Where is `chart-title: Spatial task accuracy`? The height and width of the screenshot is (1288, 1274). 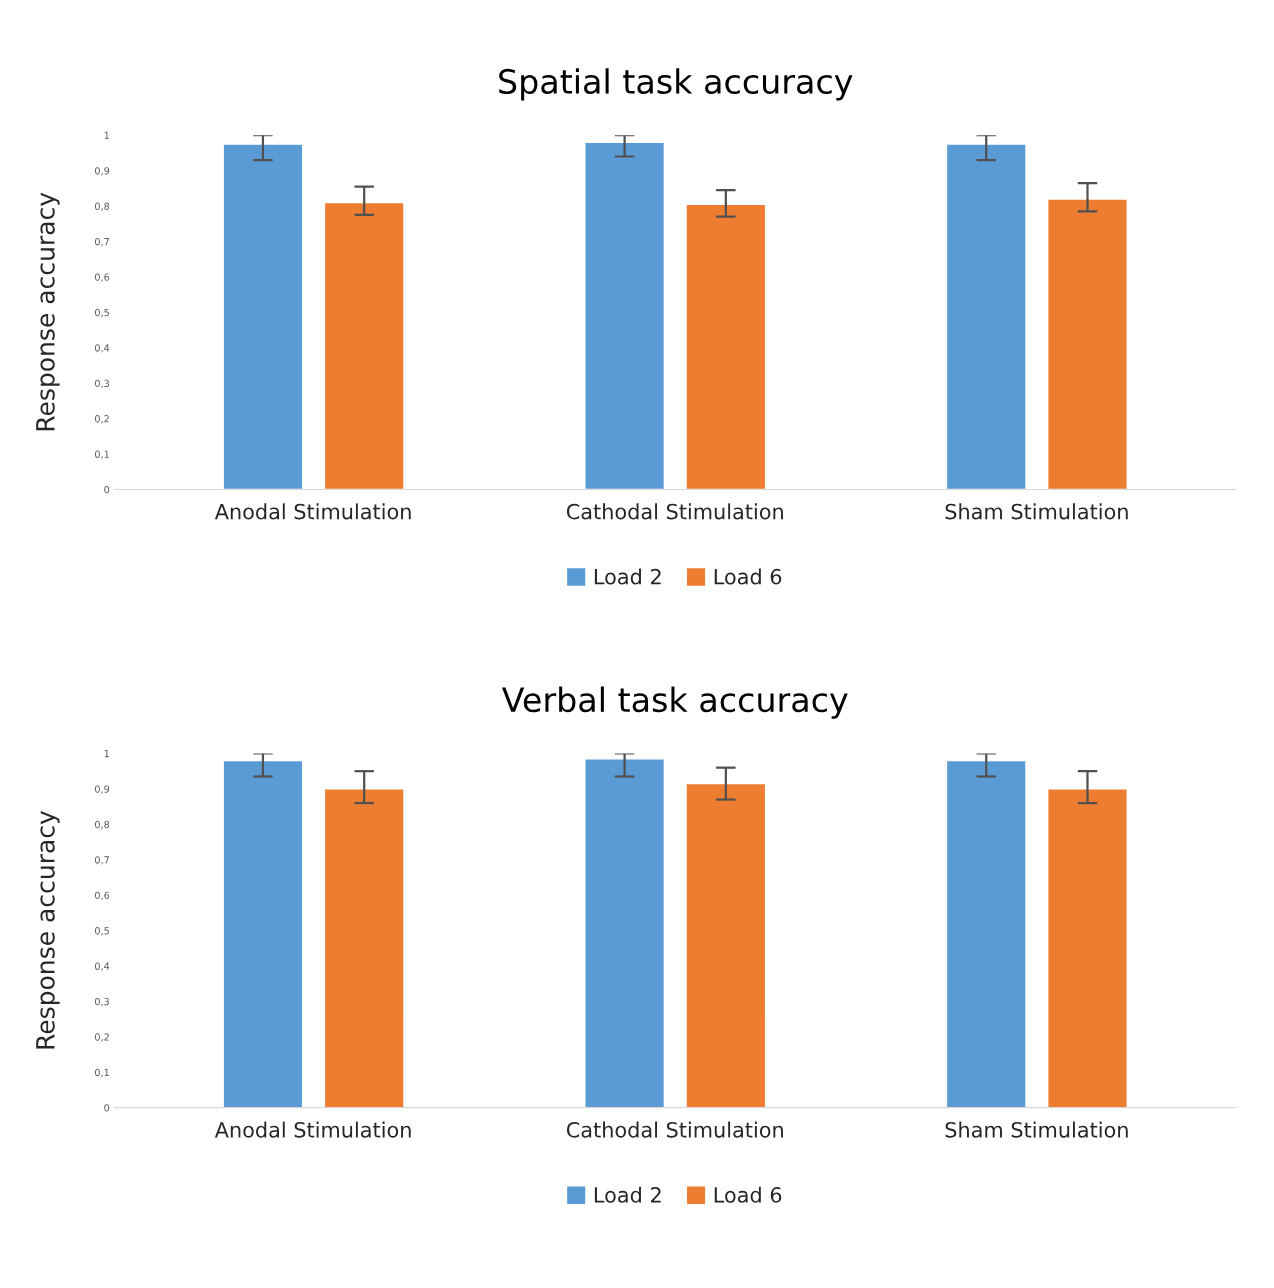 chart-title: Spatial task accuracy is located at coordinates (676, 84).